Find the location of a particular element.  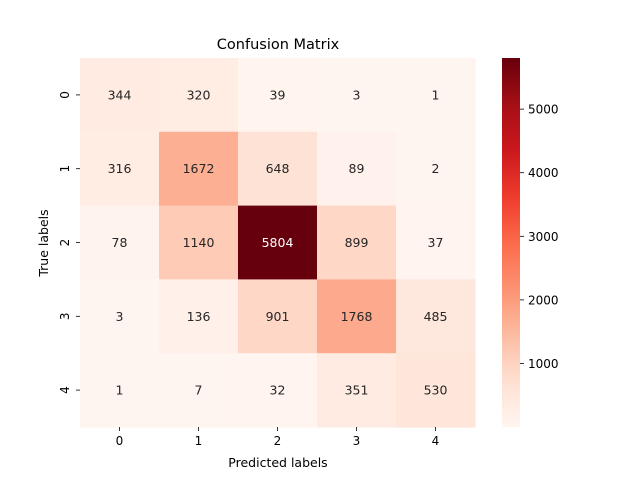

cell-annotation: 78 is located at coordinates (120, 242).